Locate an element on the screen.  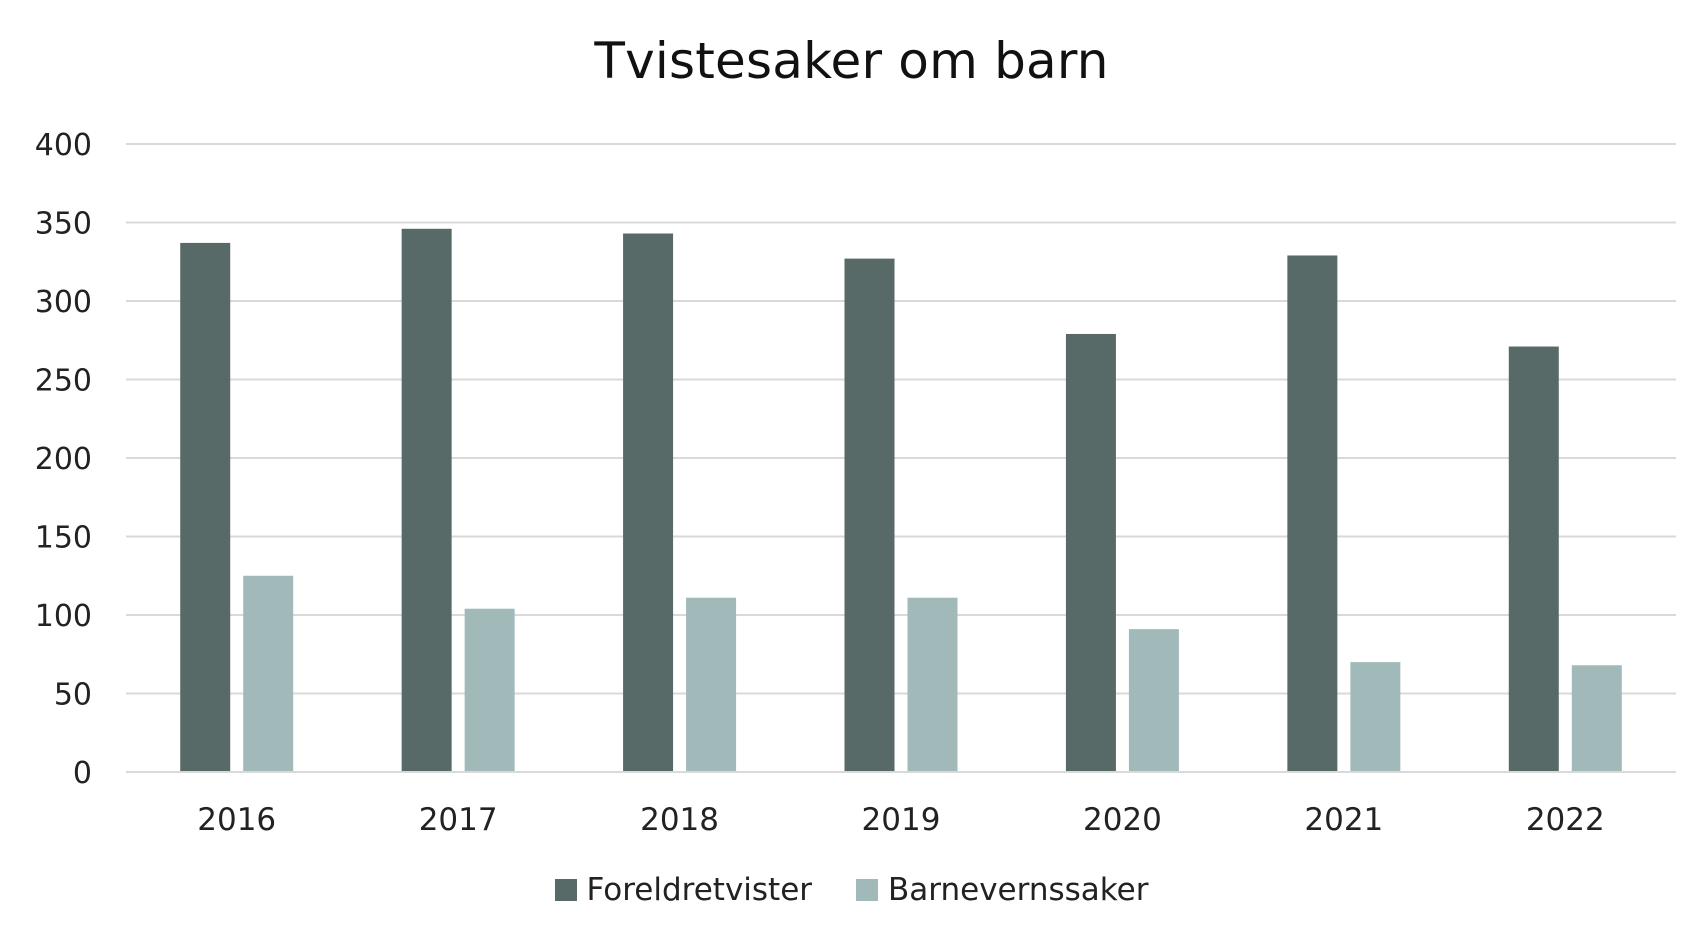
x-tick-label-2016: 2016 is located at coordinates (236, 820).